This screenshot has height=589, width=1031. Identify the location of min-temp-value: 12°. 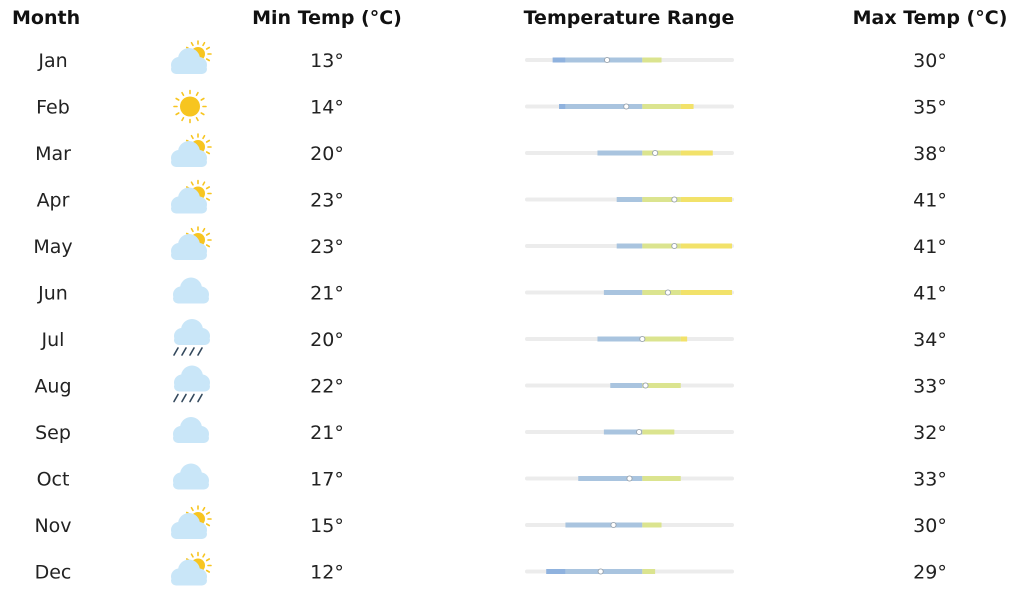
(327, 573).